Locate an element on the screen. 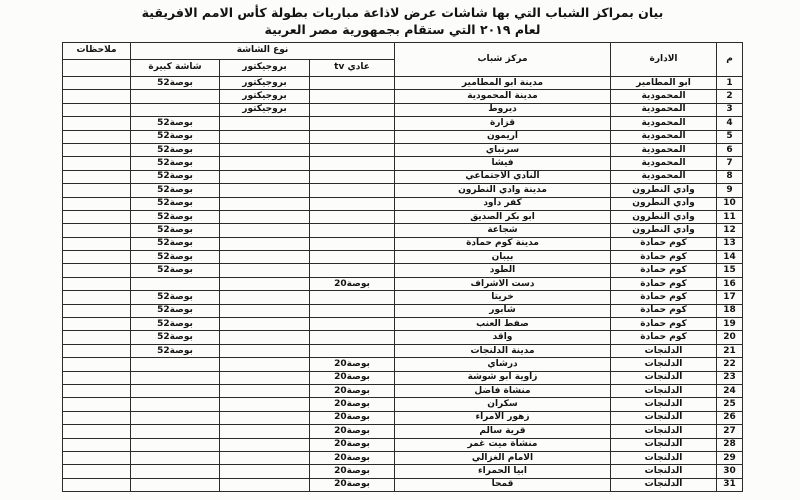 Image resolution: width=800 pixels, height=500 pixels. cell-center: مدينة وادي النطرون is located at coordinates (502, 190).